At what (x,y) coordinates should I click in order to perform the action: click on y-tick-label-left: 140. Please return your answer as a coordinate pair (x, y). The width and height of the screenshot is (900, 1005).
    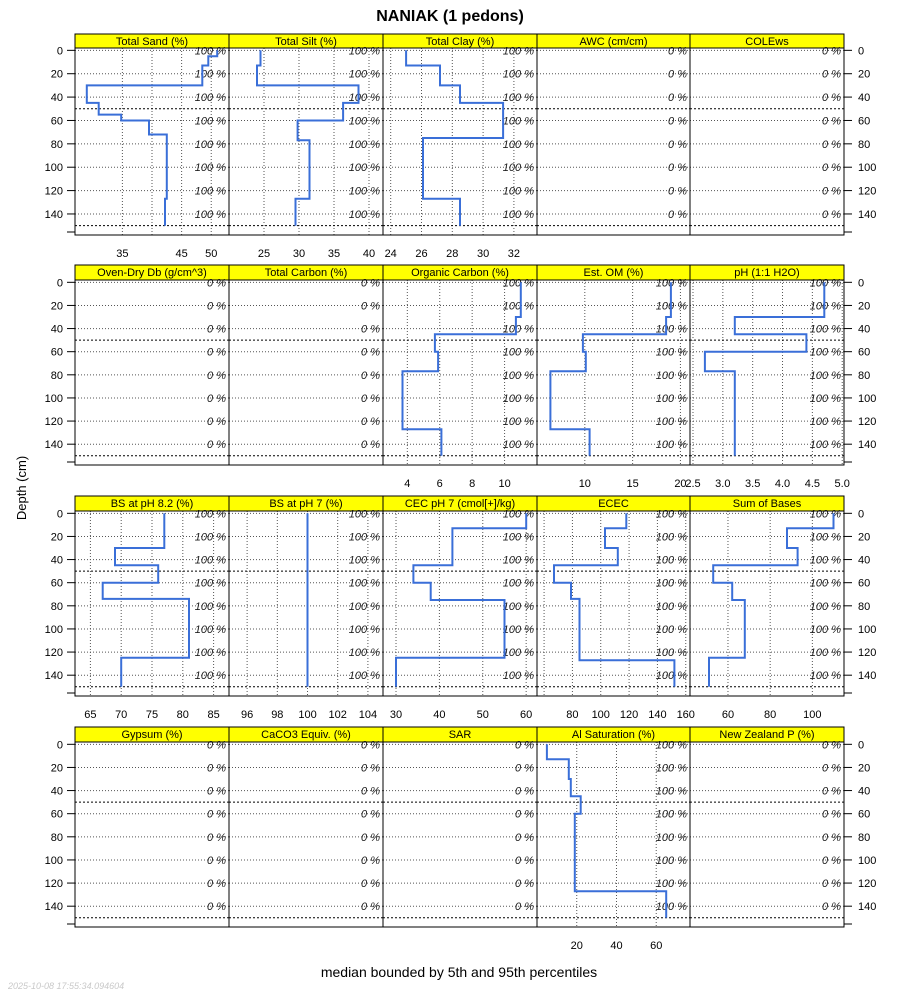
    Looking at the image, I should click on (54, 215).